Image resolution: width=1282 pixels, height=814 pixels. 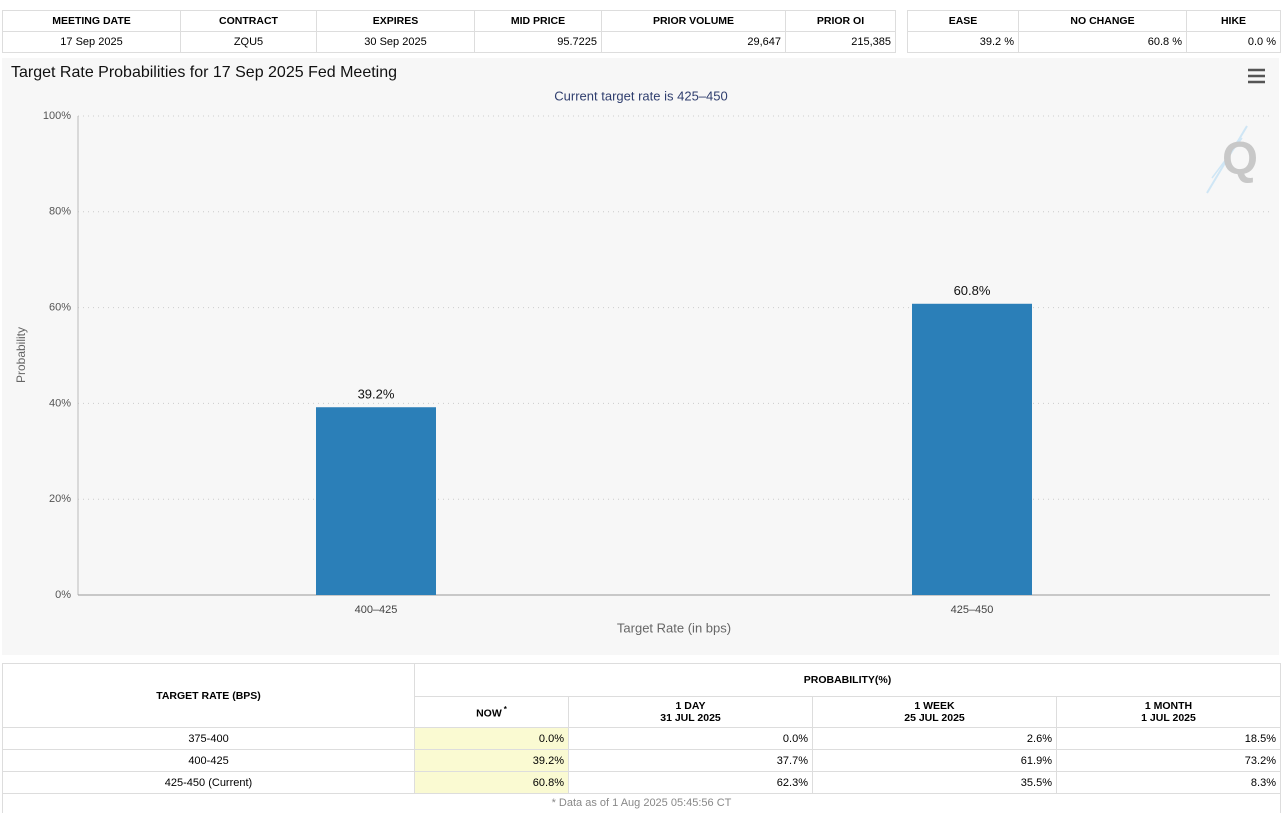 I want to click on column-header: 1 MONTH 1 JUL 2025, so click(x=1168, y=712).